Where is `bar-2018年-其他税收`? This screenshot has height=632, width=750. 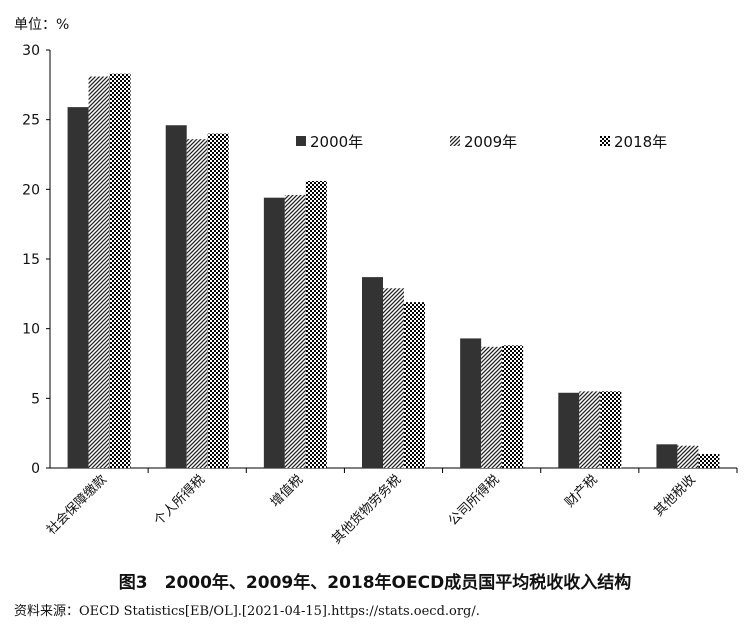
bar-2018年-其他税收 is located at coordinates (709, 461).